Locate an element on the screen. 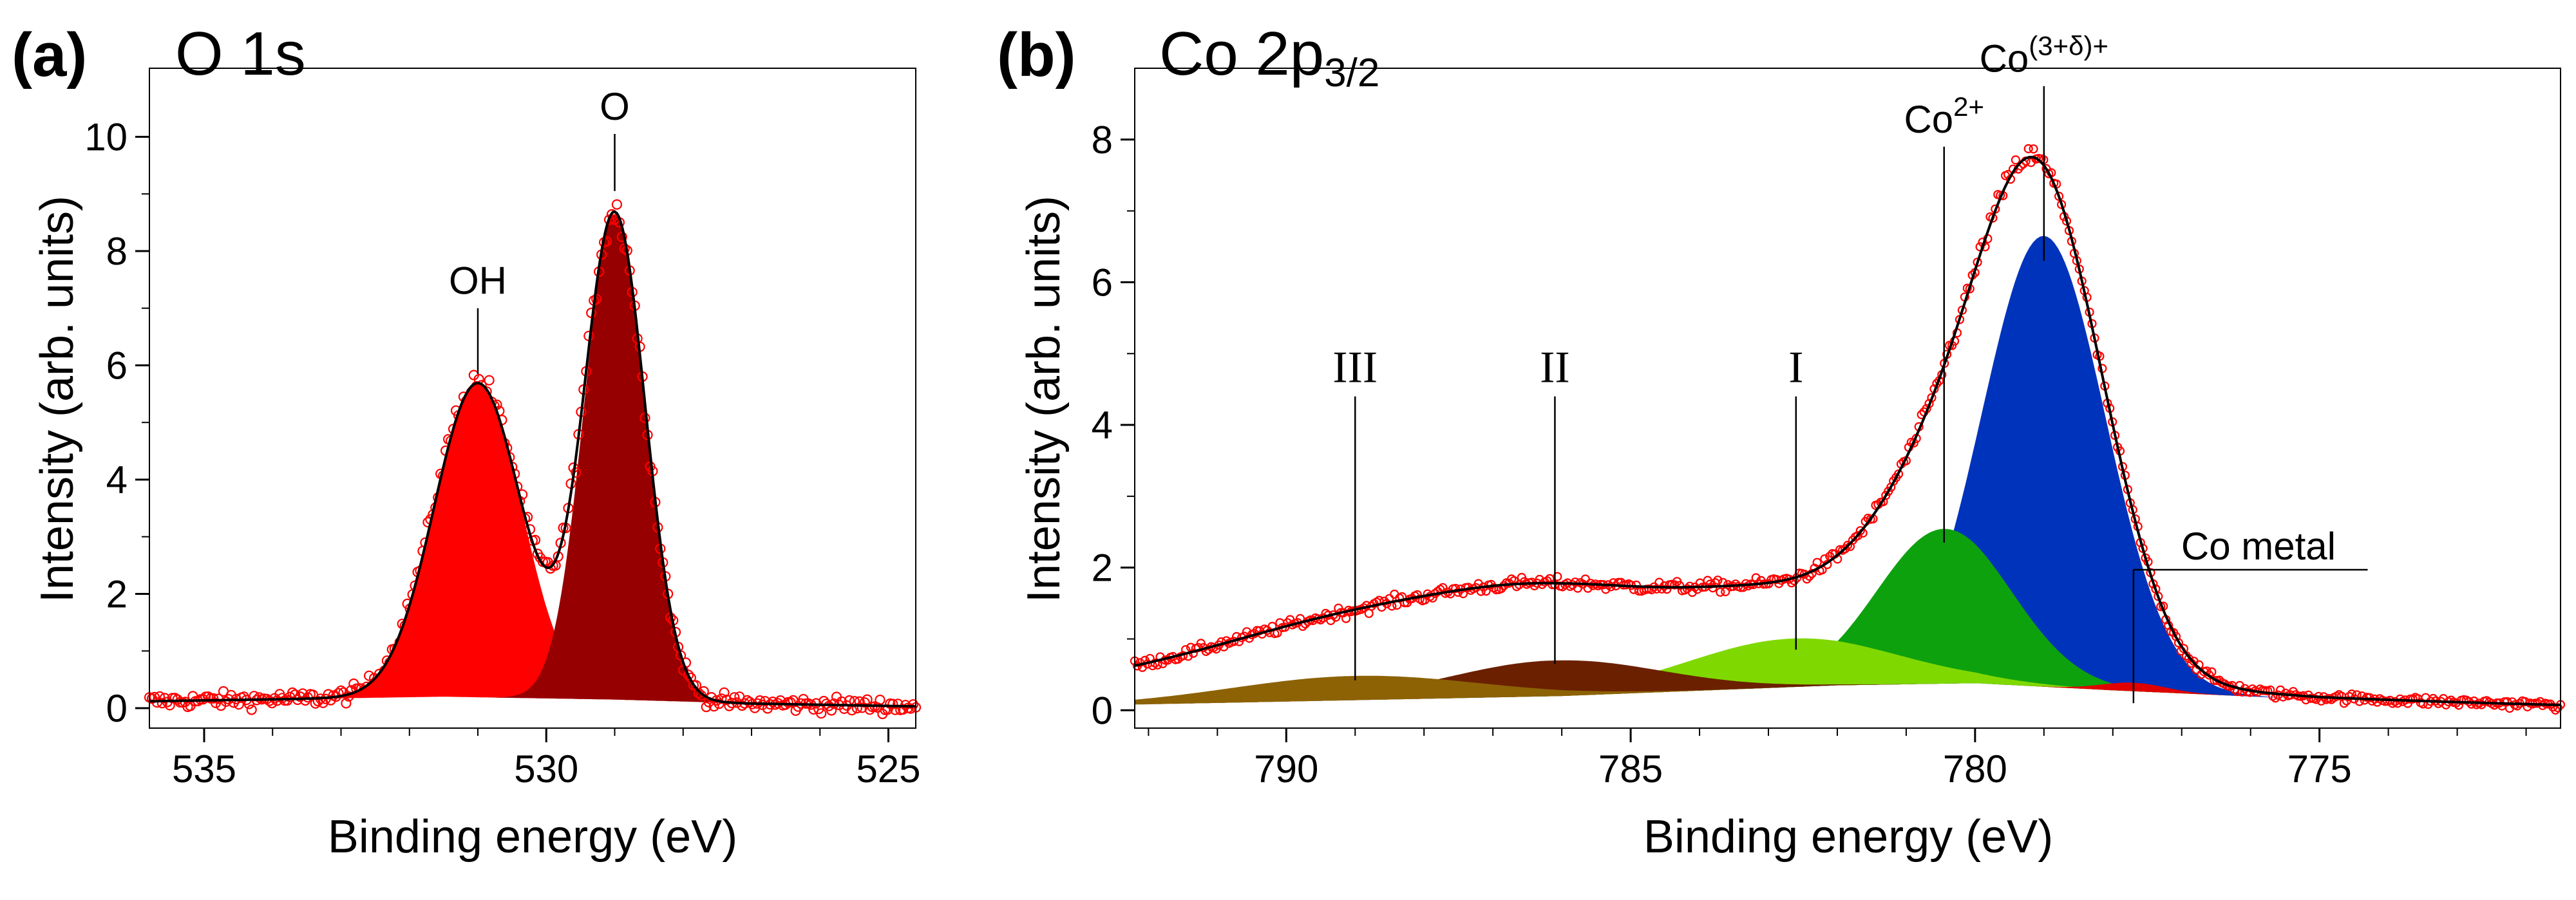 The image size is (2576, 900). panel-b-title: Co 2p3/2 is located at coordinates (1269, 57).